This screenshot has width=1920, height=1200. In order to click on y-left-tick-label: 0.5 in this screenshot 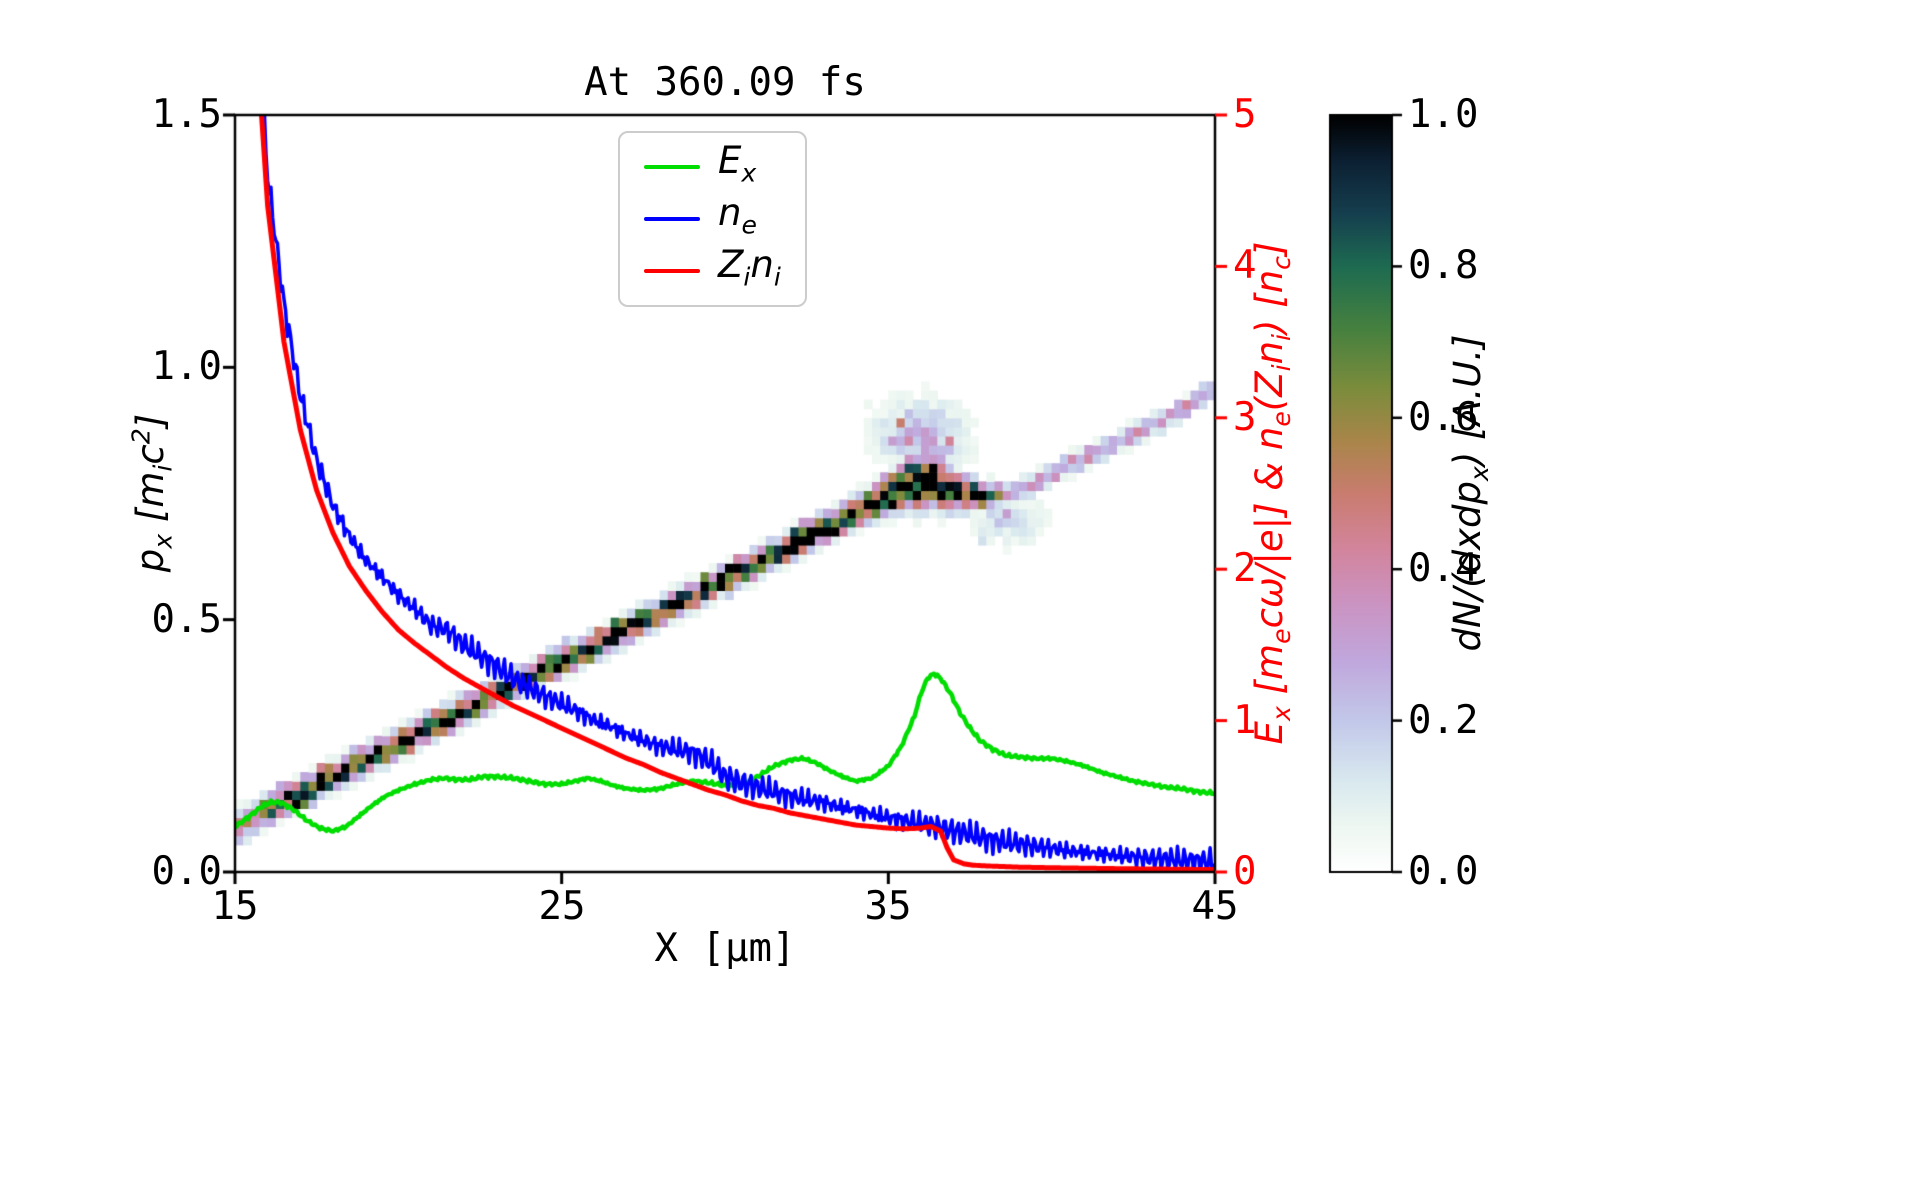, I will do `click(186, 619)`.